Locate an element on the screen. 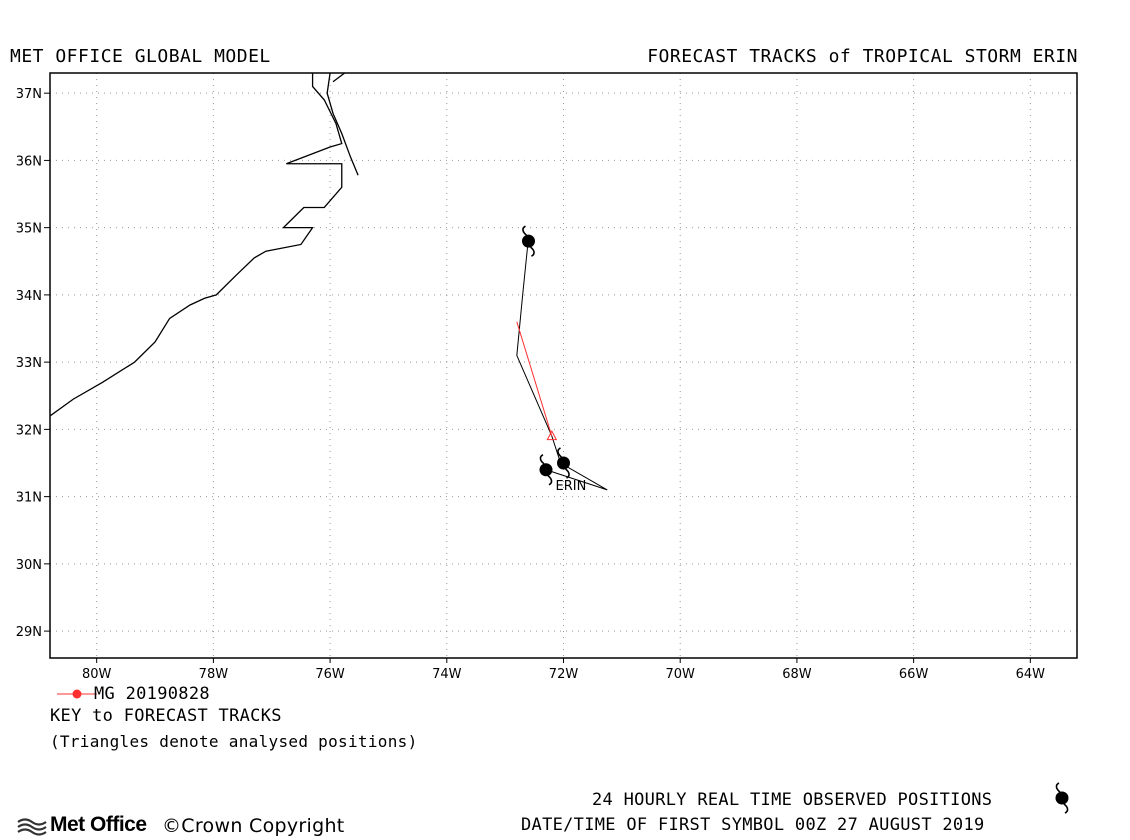 Image resolution: width=1130 pixels, height=840 pixels. tracks: ERIN is located at coordinates (562, 359).